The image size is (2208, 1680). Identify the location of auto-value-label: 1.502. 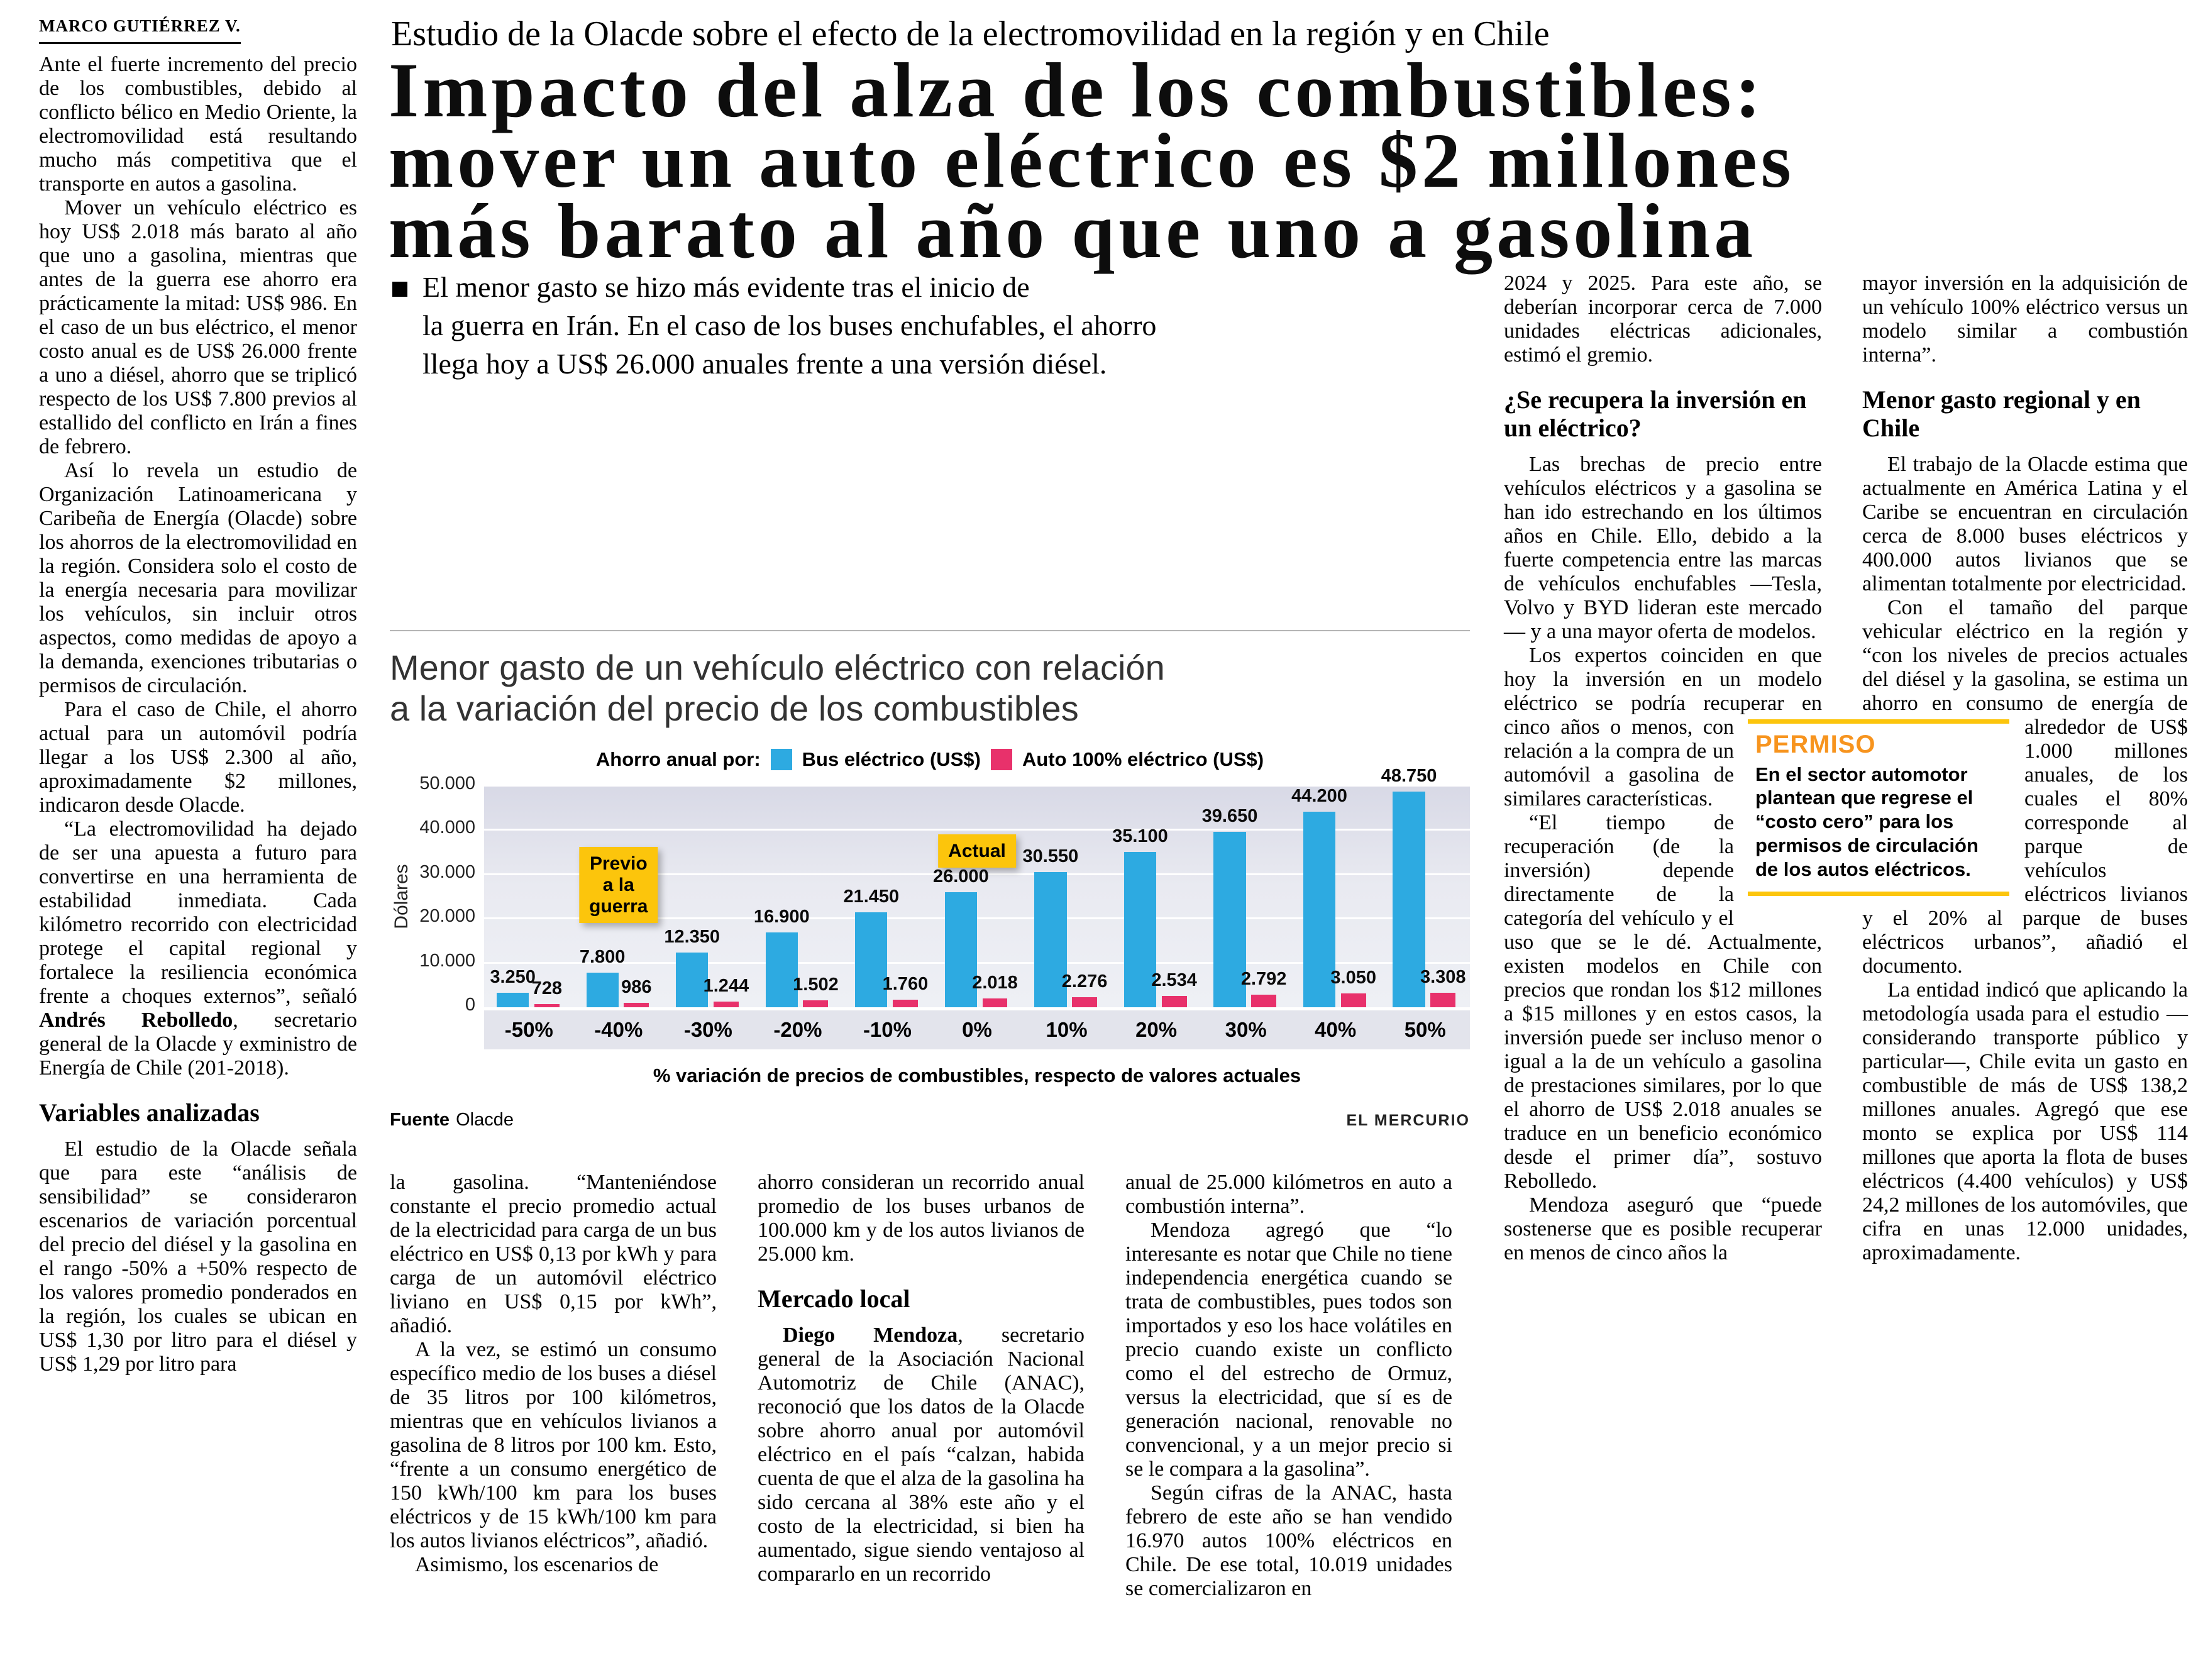
(816, 985).